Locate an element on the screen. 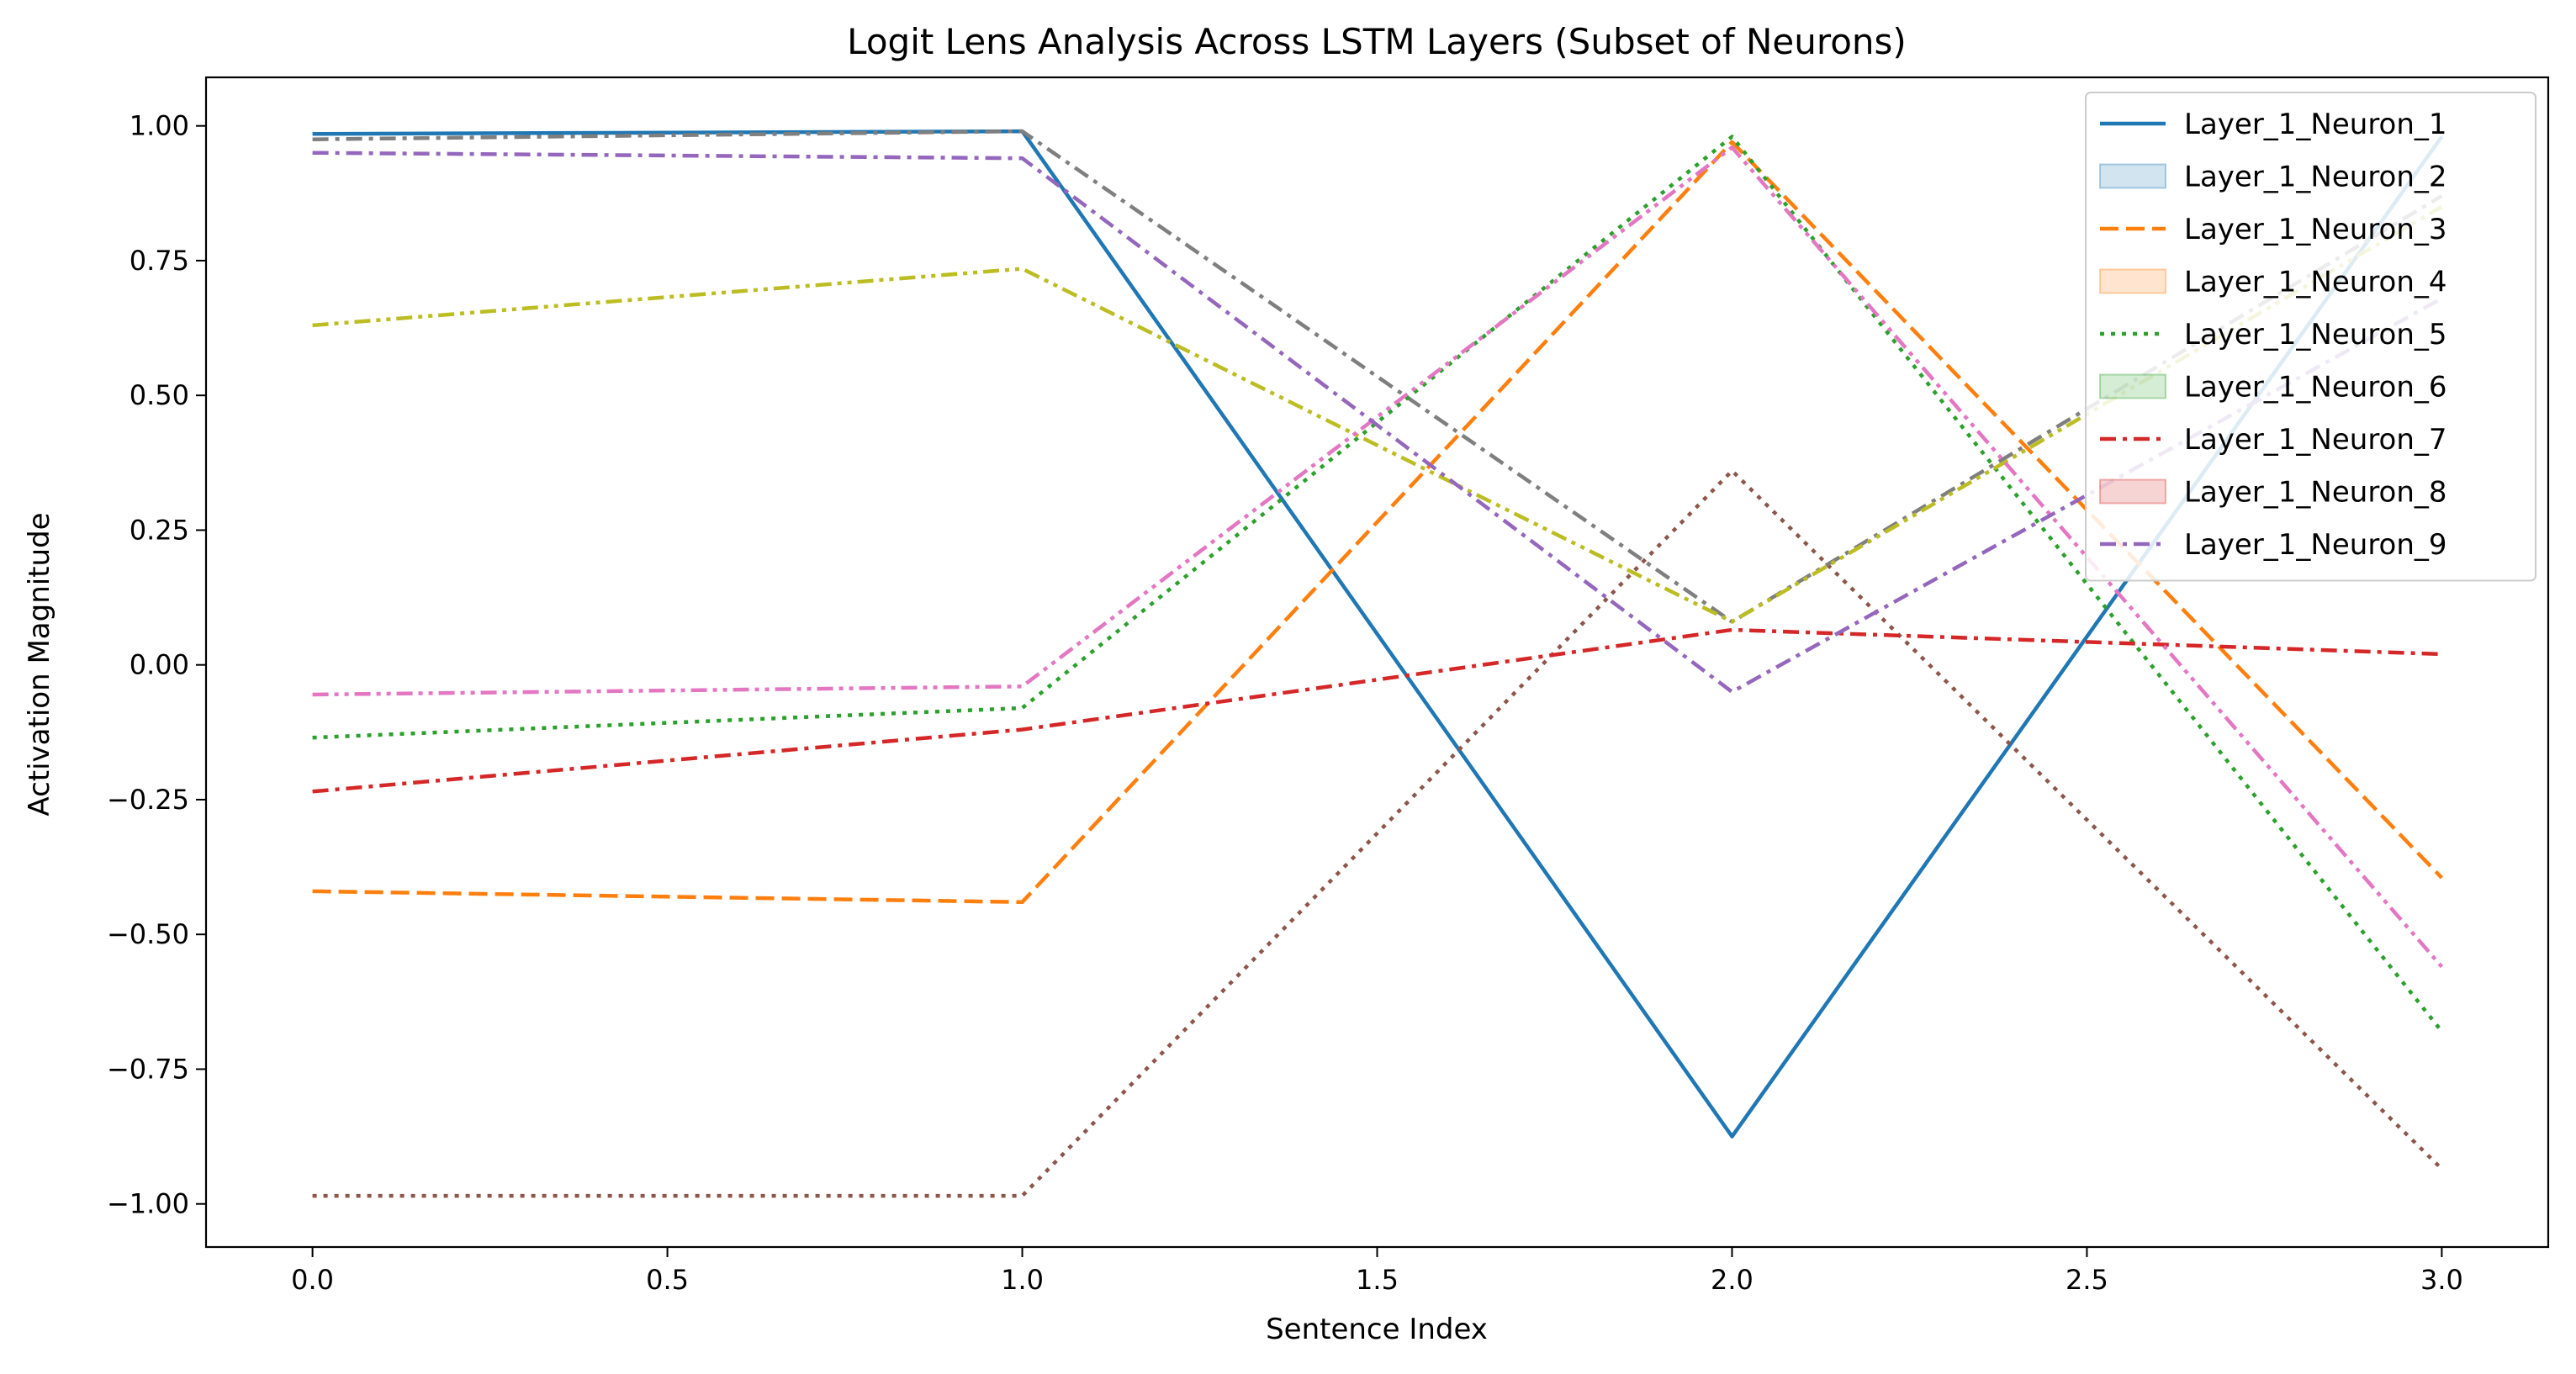  y-axis-label: Activation Magnitude is located at coordinates (39, 664).